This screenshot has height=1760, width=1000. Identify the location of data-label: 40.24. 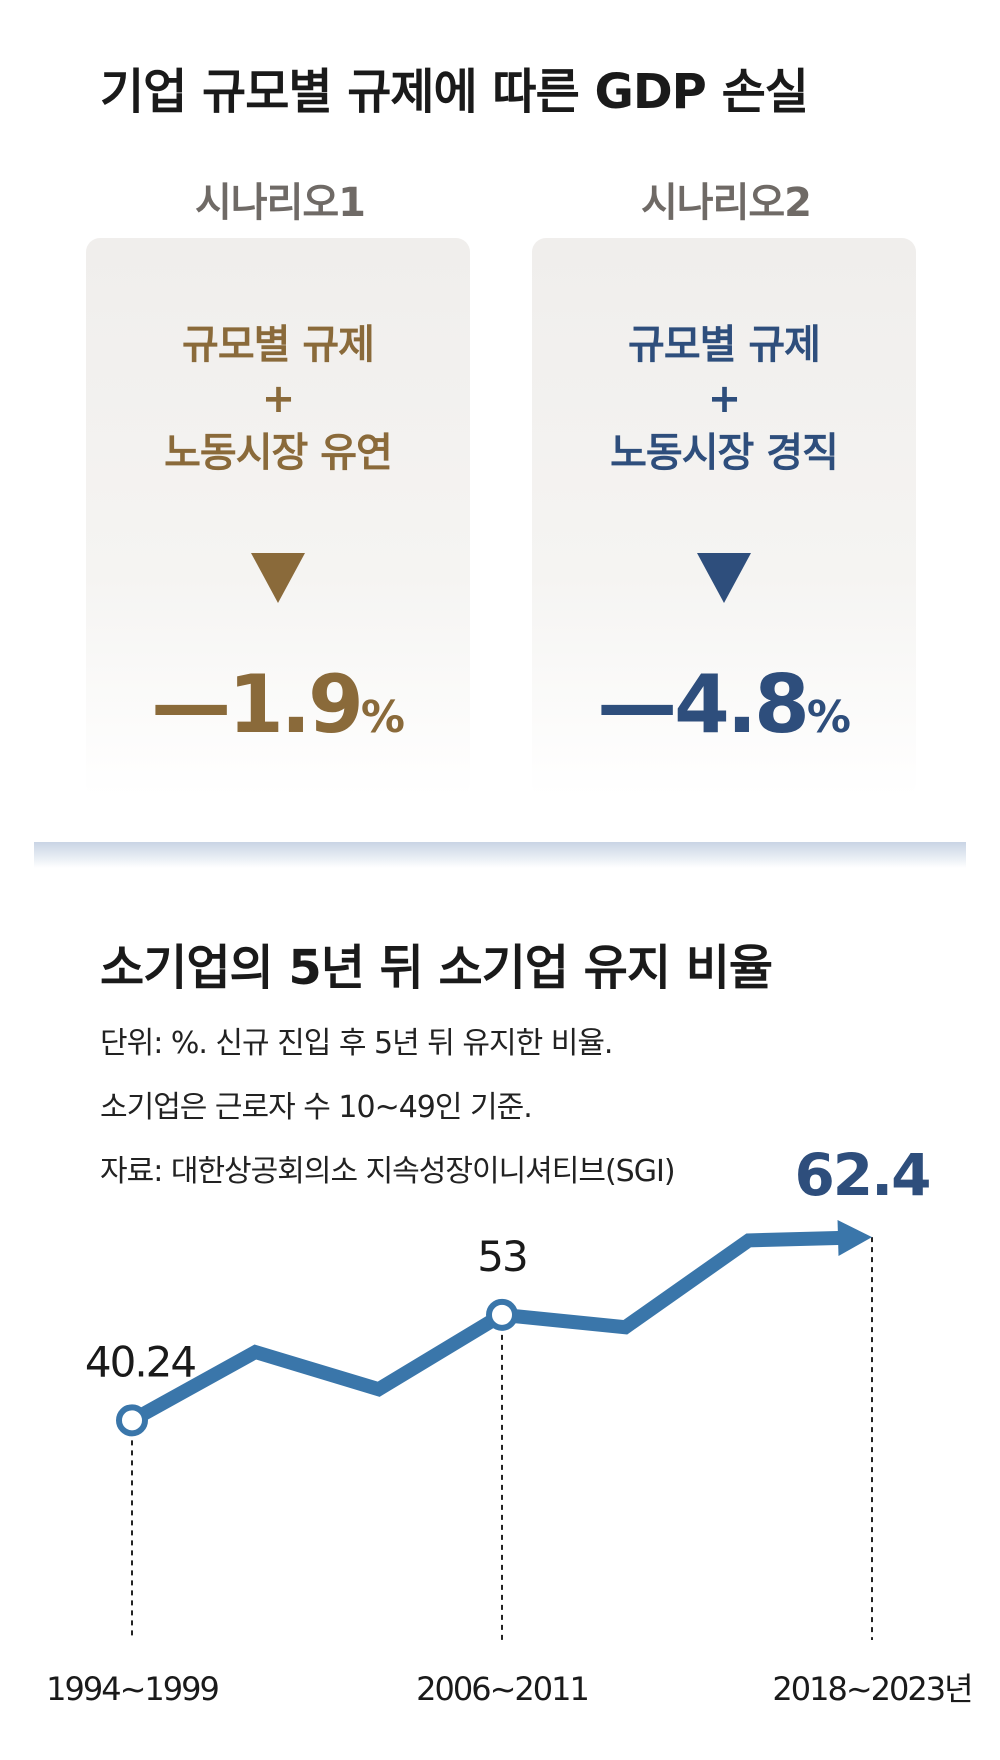
(140, 1361).